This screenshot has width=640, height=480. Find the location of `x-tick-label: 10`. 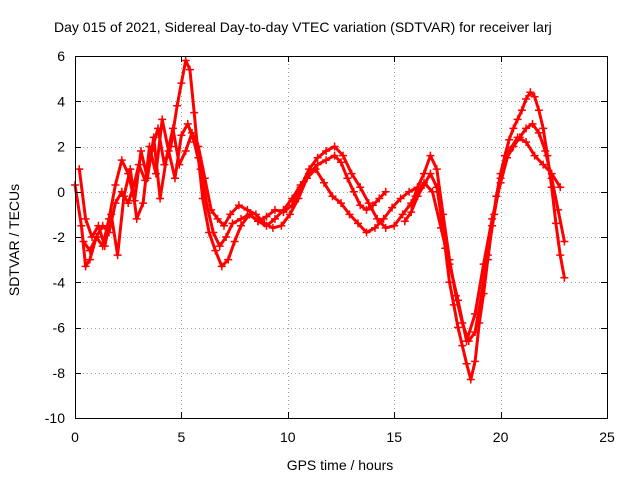

x-tick-label: 10 is located at coordinates (288, 437).